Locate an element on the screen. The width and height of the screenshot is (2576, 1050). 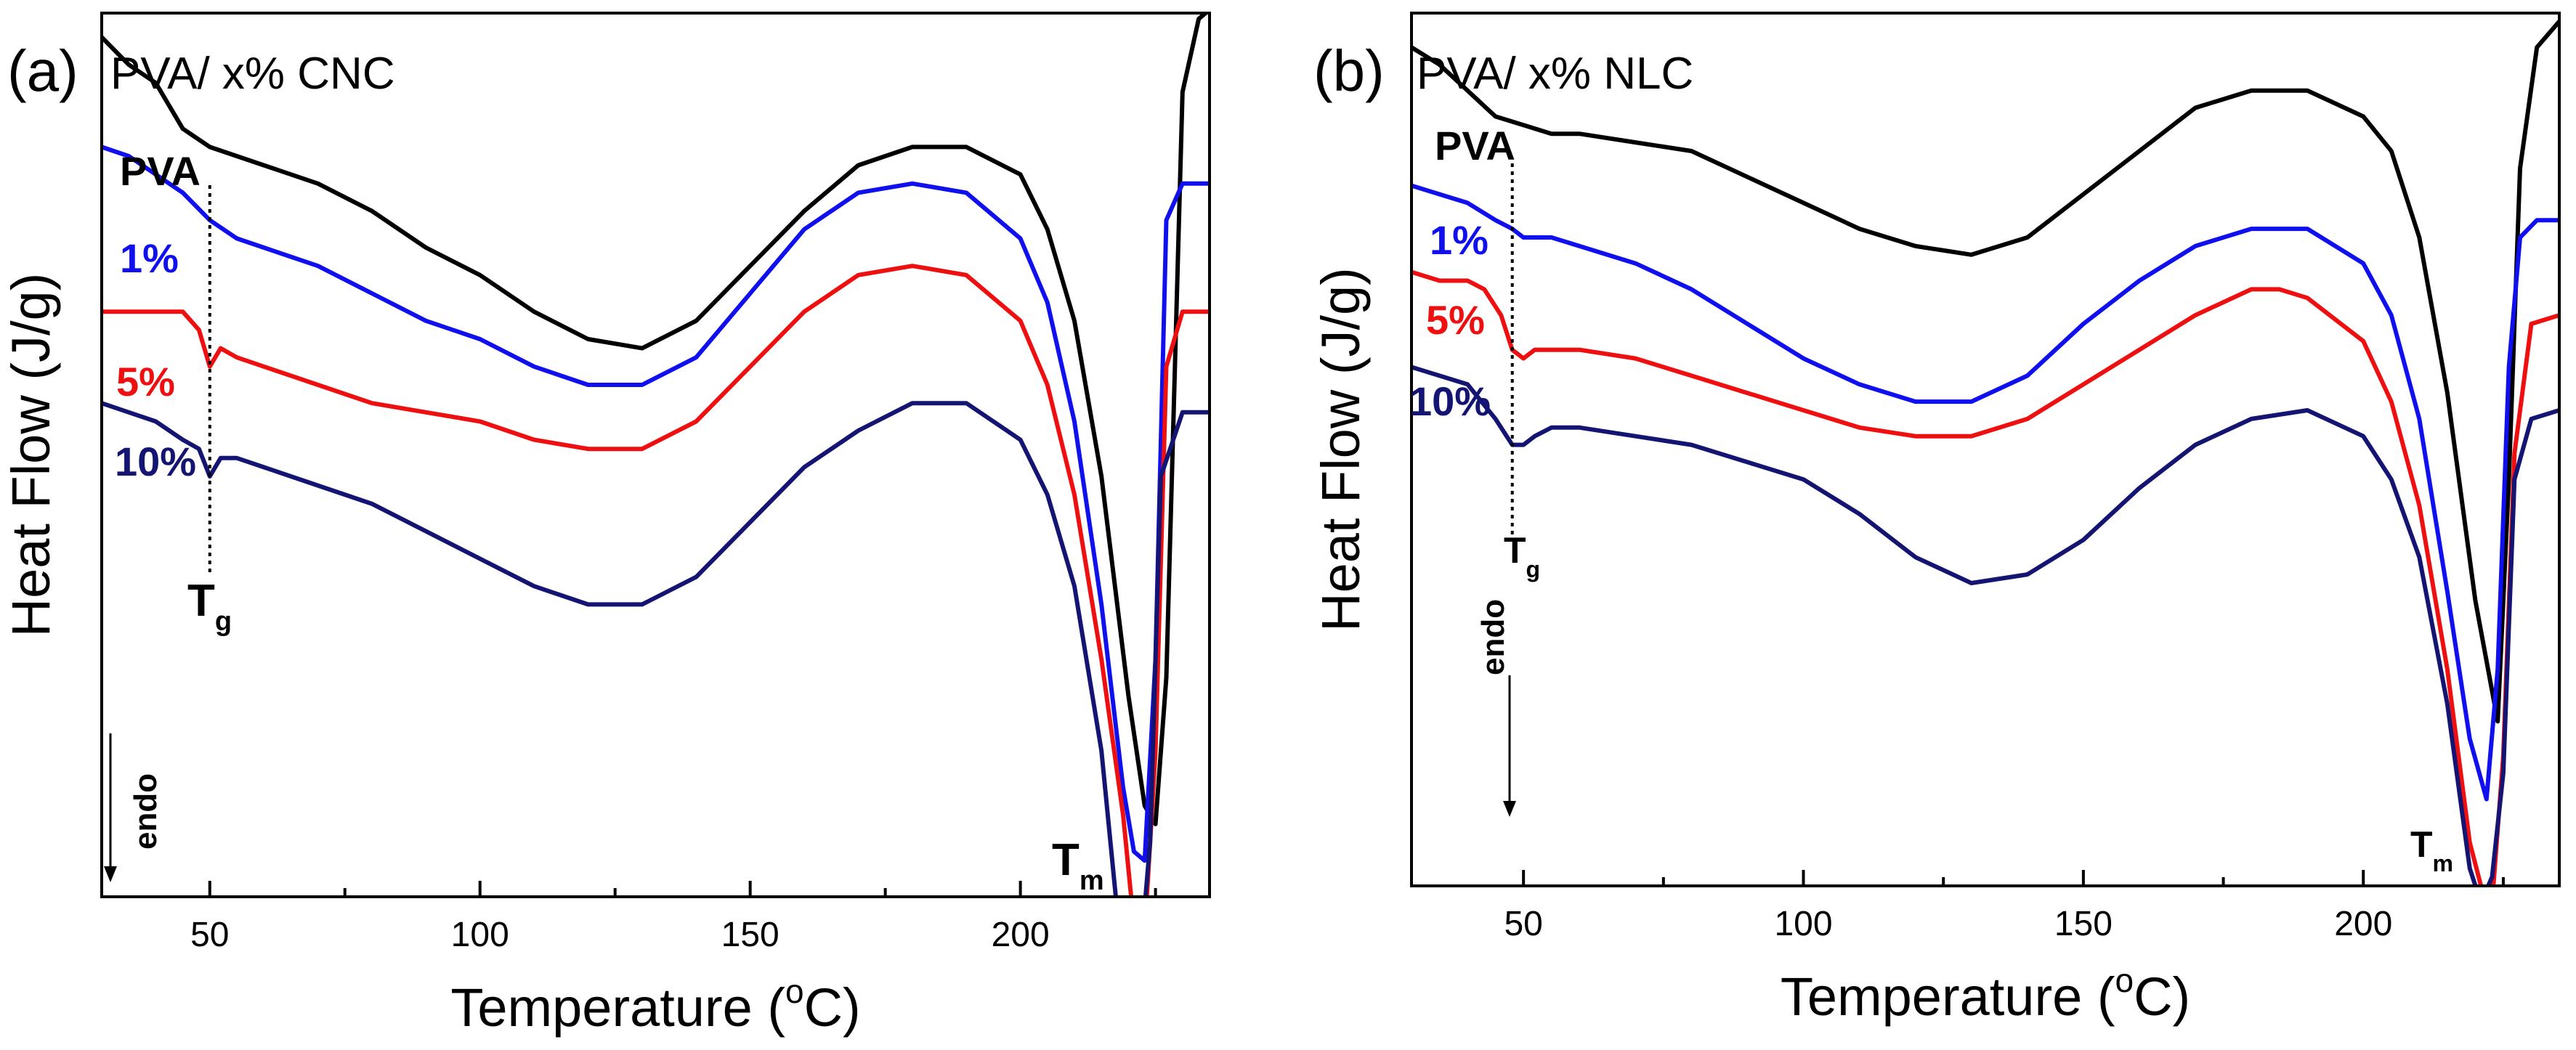
panel-label: (a) is located at coordinates (42, 70).